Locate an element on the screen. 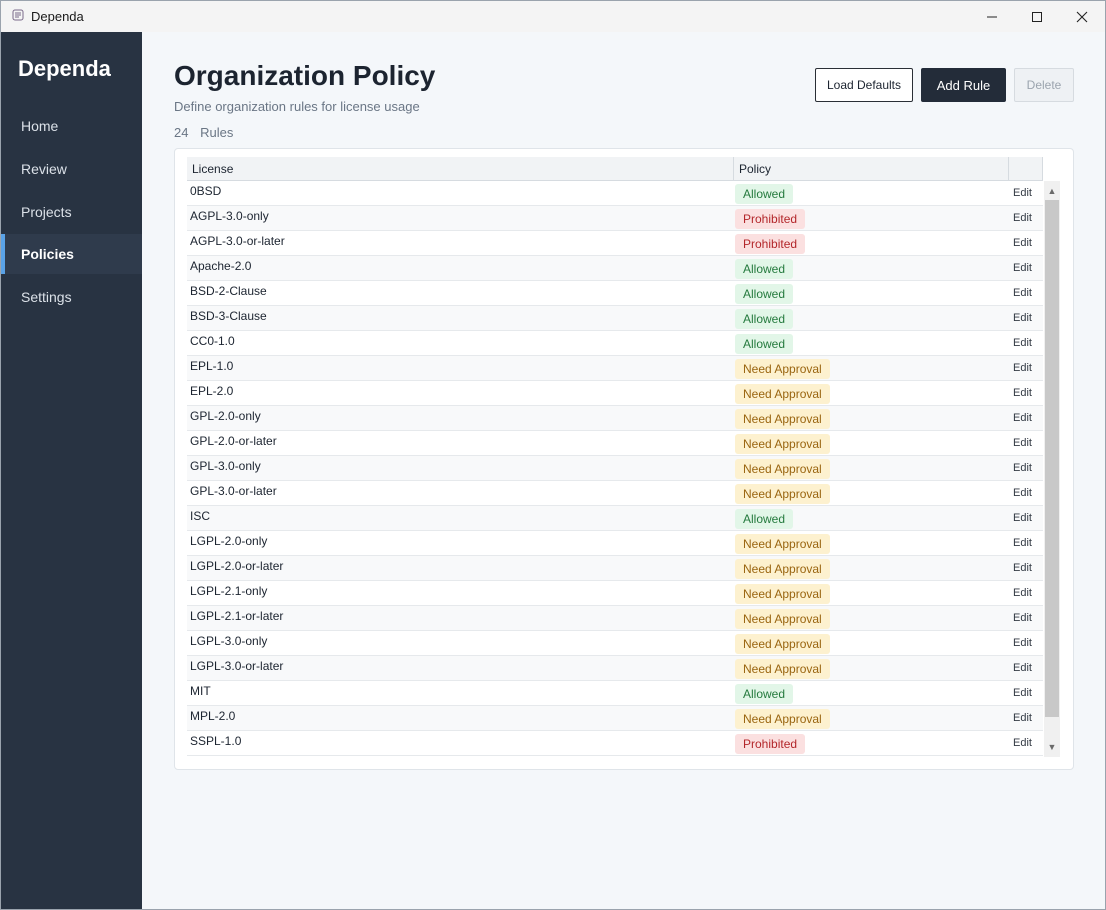 This screenshot has width=1106, height=910. table-row: LGPL-2.1-or-later Need Approval Edit is located at coordinates (615, 618).